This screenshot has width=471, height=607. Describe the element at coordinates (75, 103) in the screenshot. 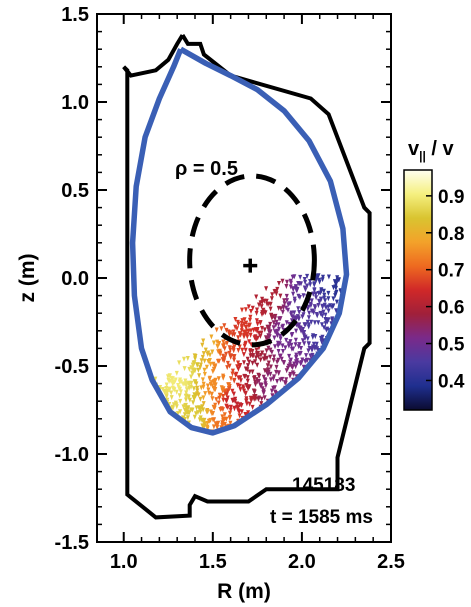

I see `y-tick-label: 1.0` at that location.